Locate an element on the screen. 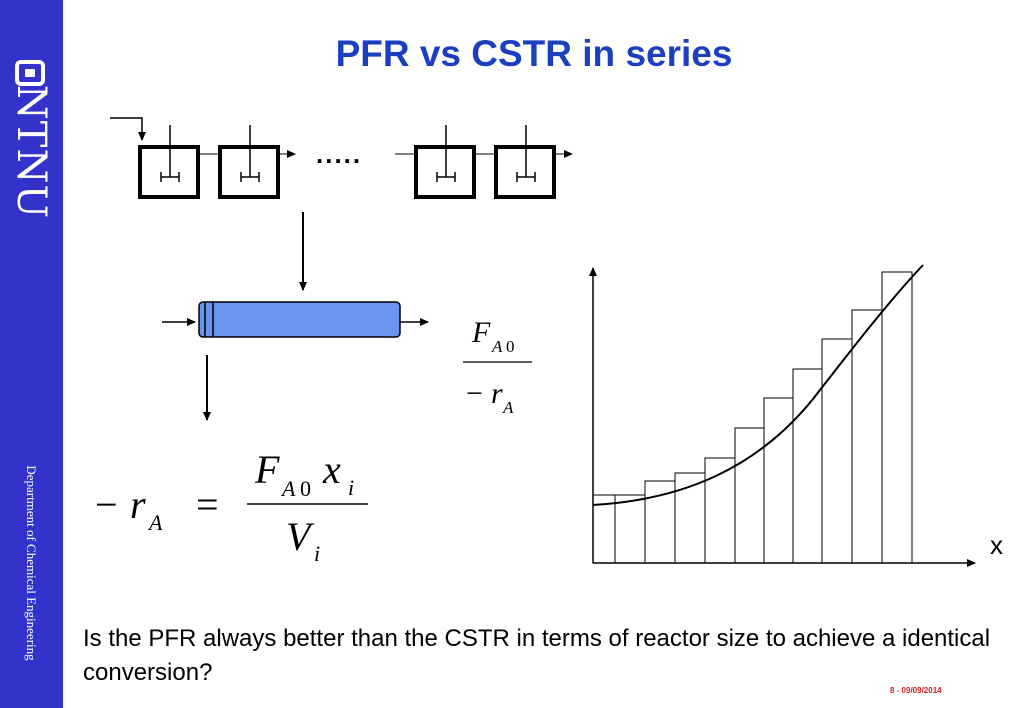 Image resolution: width=1023 pixels, height=708 pixels. cstr-bars is located at coordinates (752, 417).